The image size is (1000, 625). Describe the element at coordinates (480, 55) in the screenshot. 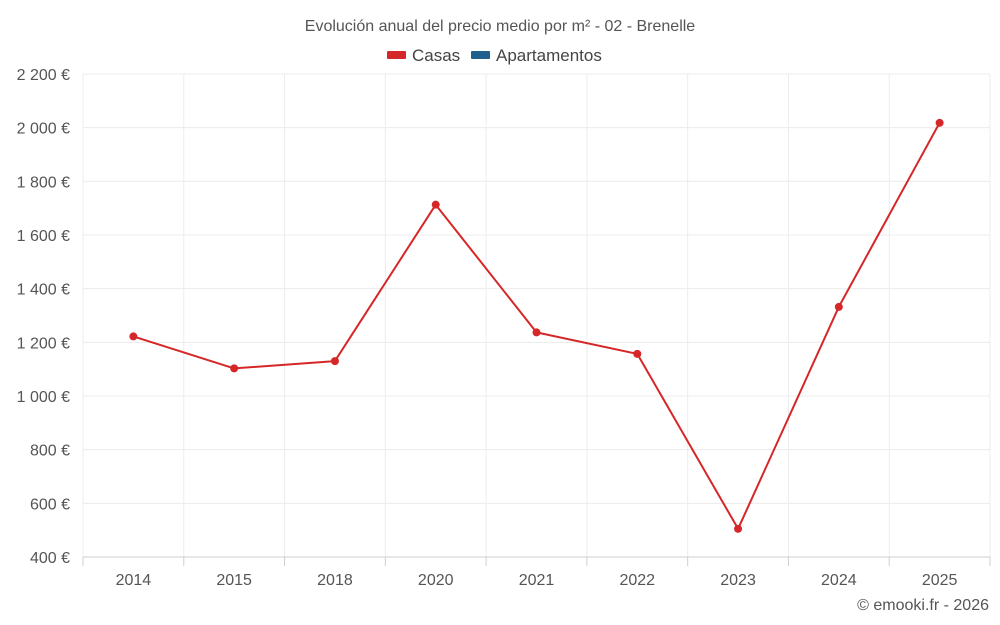

I see `legend-swatch-apartamentos` at that location.